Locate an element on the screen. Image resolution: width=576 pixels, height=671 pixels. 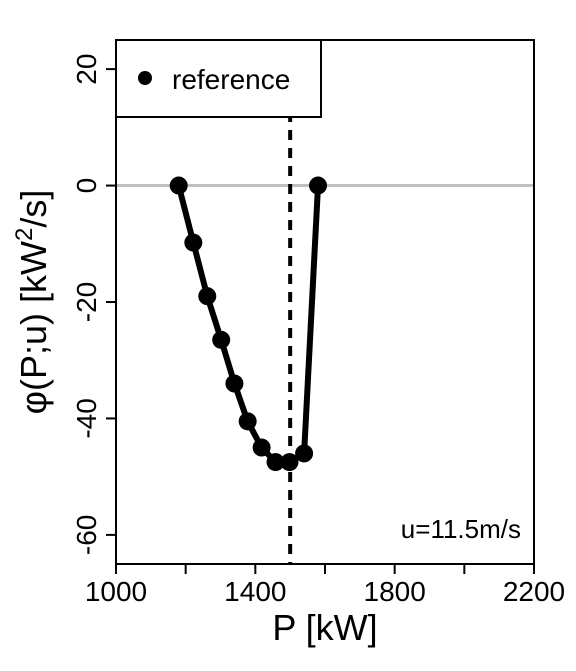
y-axis-title: φ(P;u) [kW2/s] is located at coordinates (32, 302).